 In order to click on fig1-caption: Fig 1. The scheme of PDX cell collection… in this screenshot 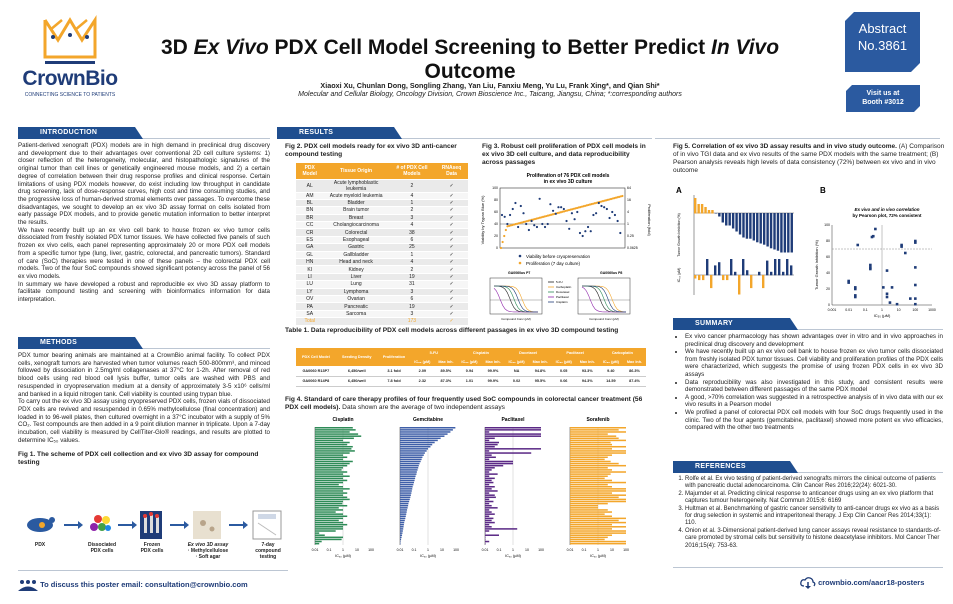, I will do `click(138, 459)`.